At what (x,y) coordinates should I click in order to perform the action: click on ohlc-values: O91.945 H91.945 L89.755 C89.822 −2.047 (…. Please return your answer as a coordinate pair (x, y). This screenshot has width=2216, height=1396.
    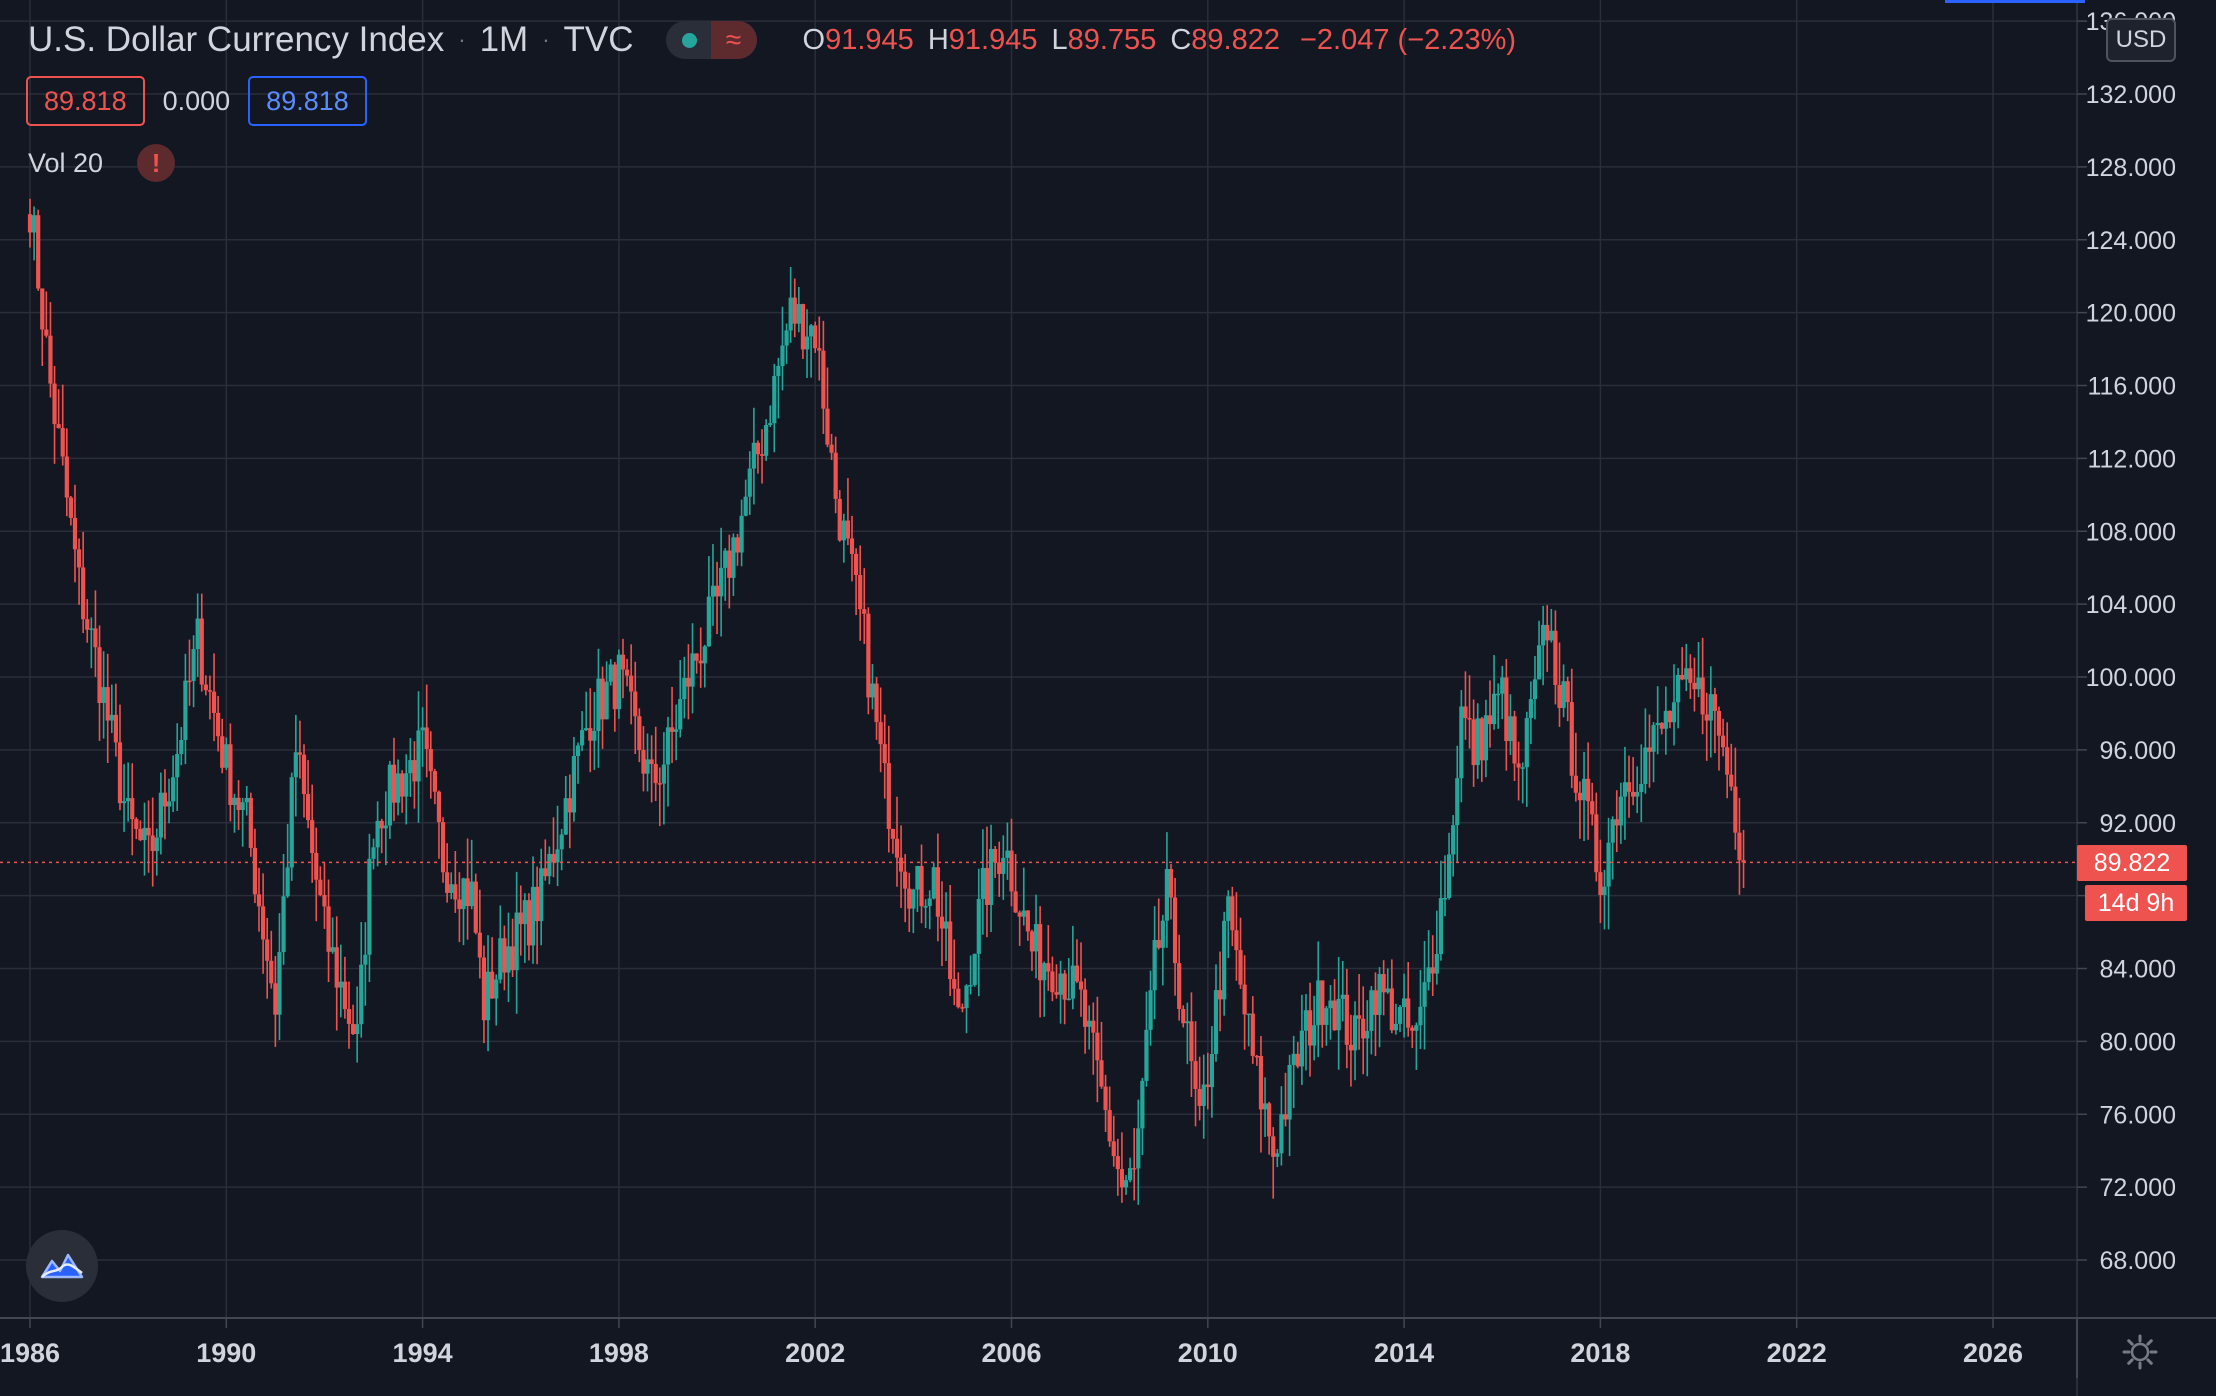
    Looking at the image, I should click on (1159, 40).